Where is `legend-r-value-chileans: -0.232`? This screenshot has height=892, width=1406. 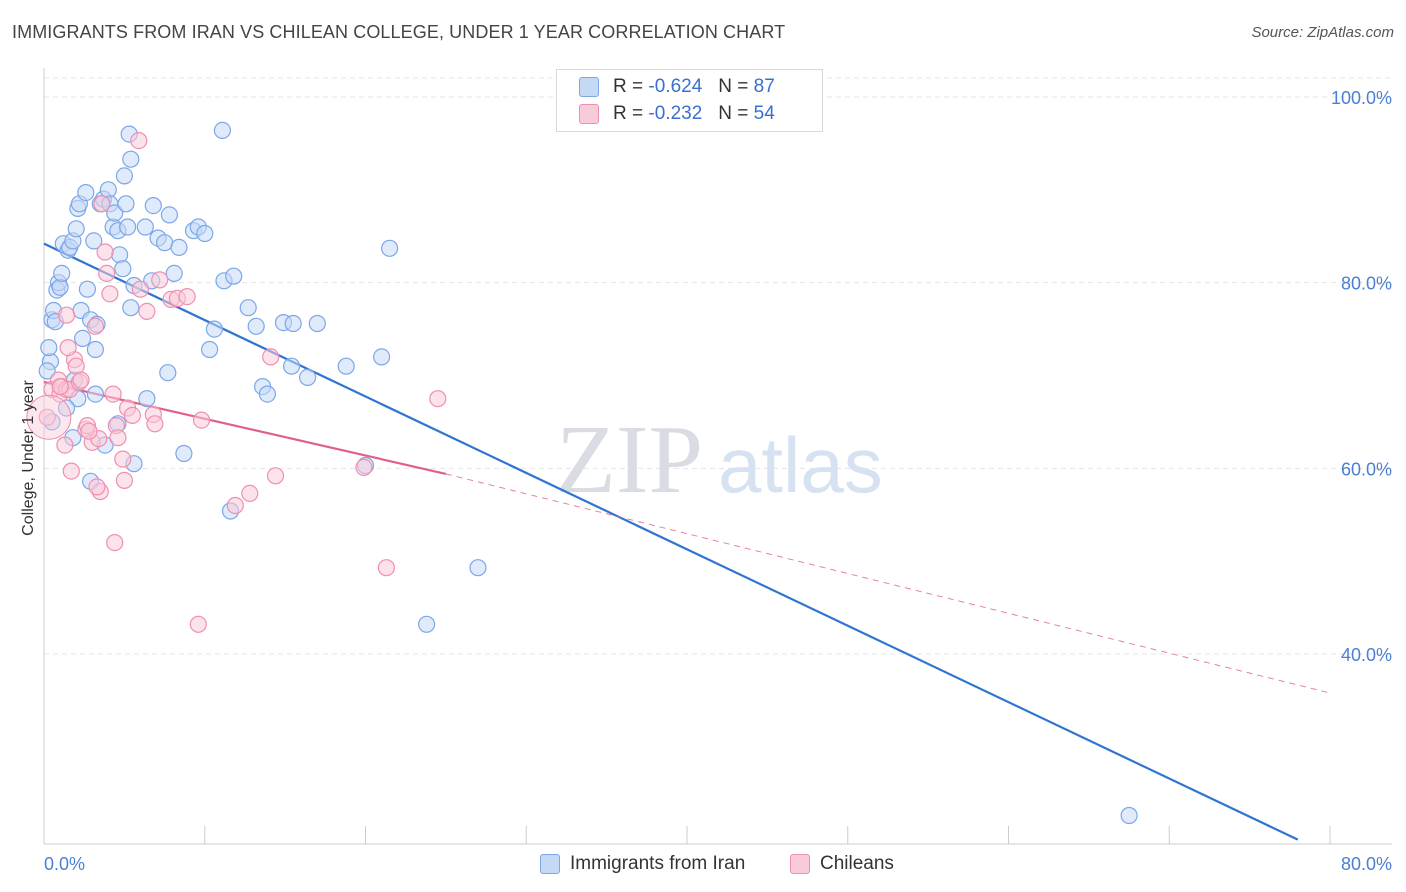
legend-r-value-chileans: -0.232 is located at coordinates (675, 113).